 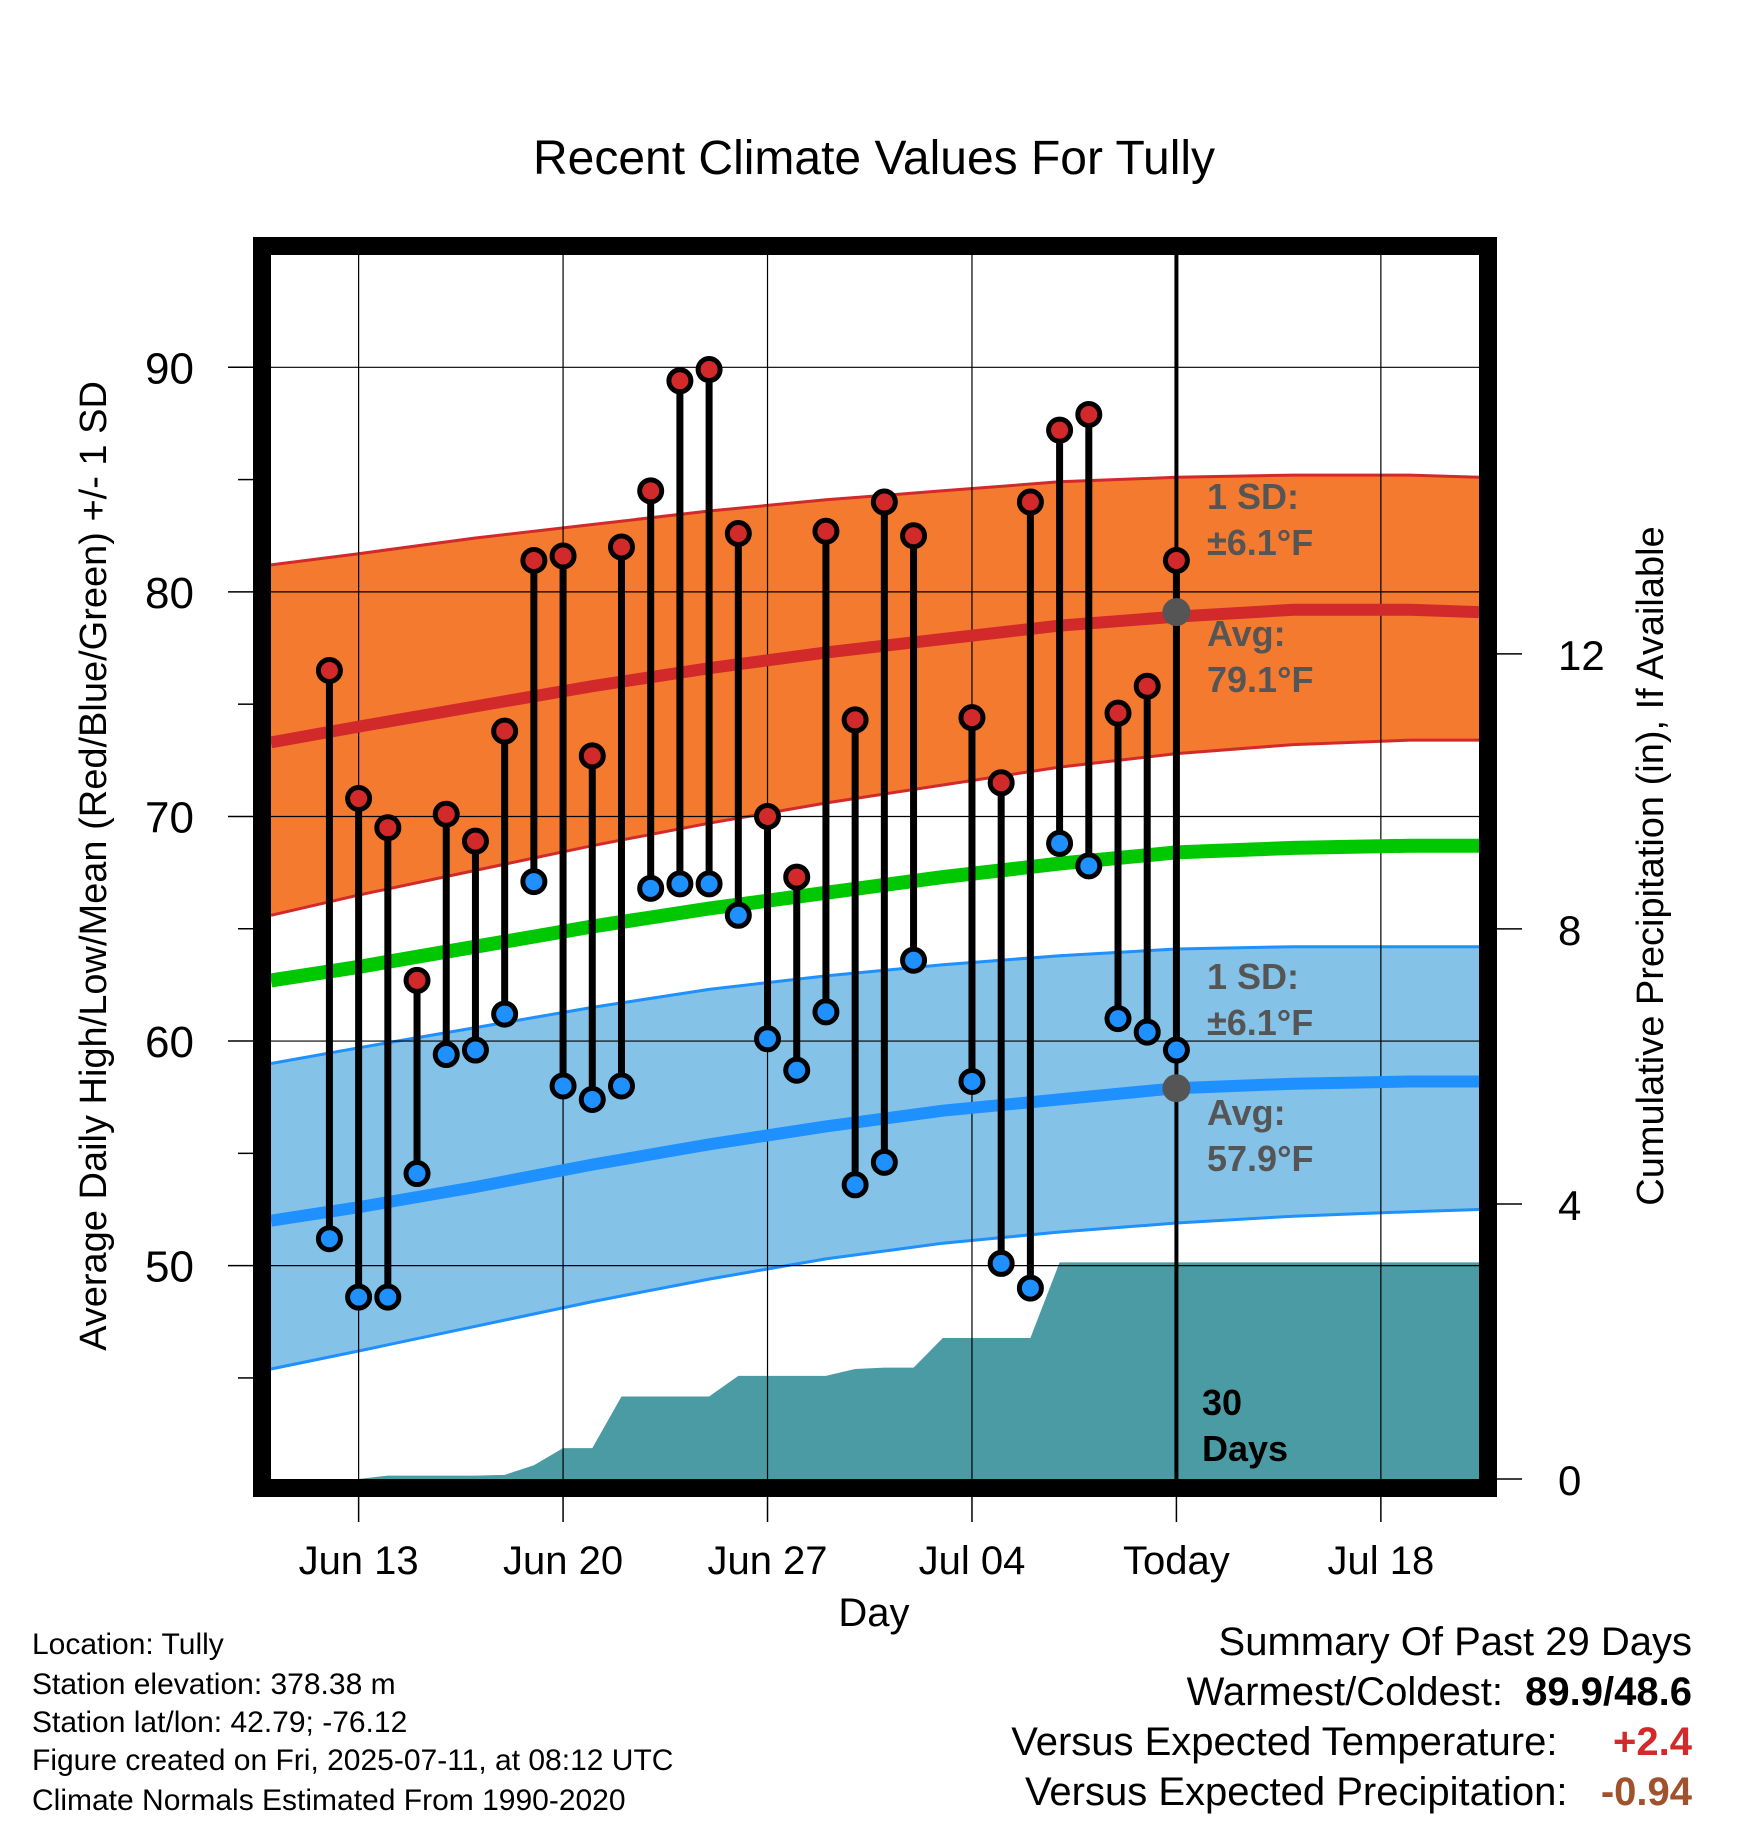 What do you see at coordinates (214, 1684) in the screenshot?
I see `footer-elevation: Station elevation: 378.38 m` at bounding box center [214, 1684].